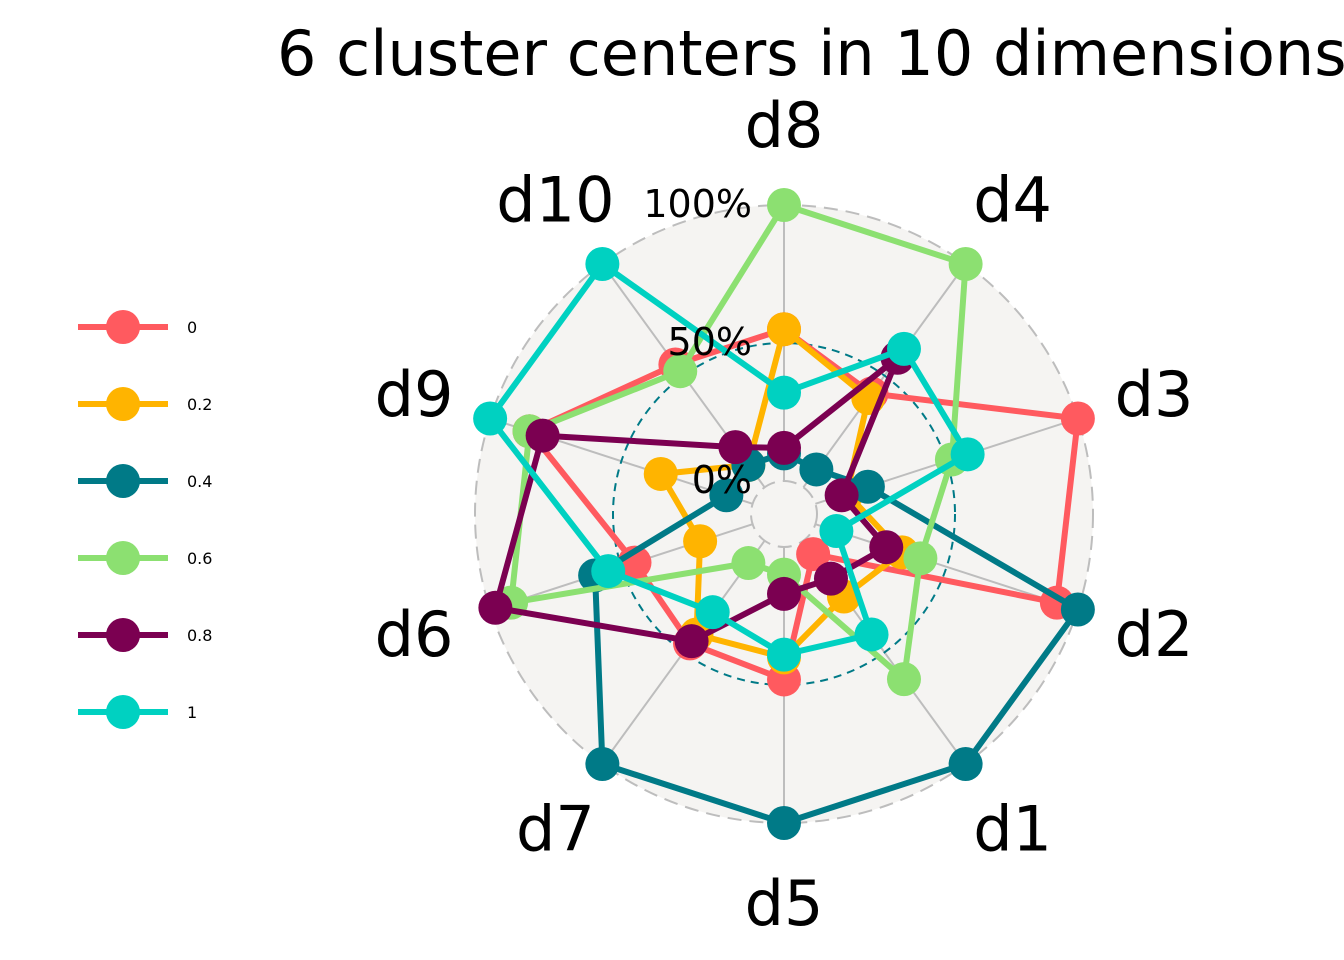 The width and height of the screenshot is (1344, 960). Describe the element at coordinates (784, 205) in the screenshot. I see `point-0.6-d8` at that location.